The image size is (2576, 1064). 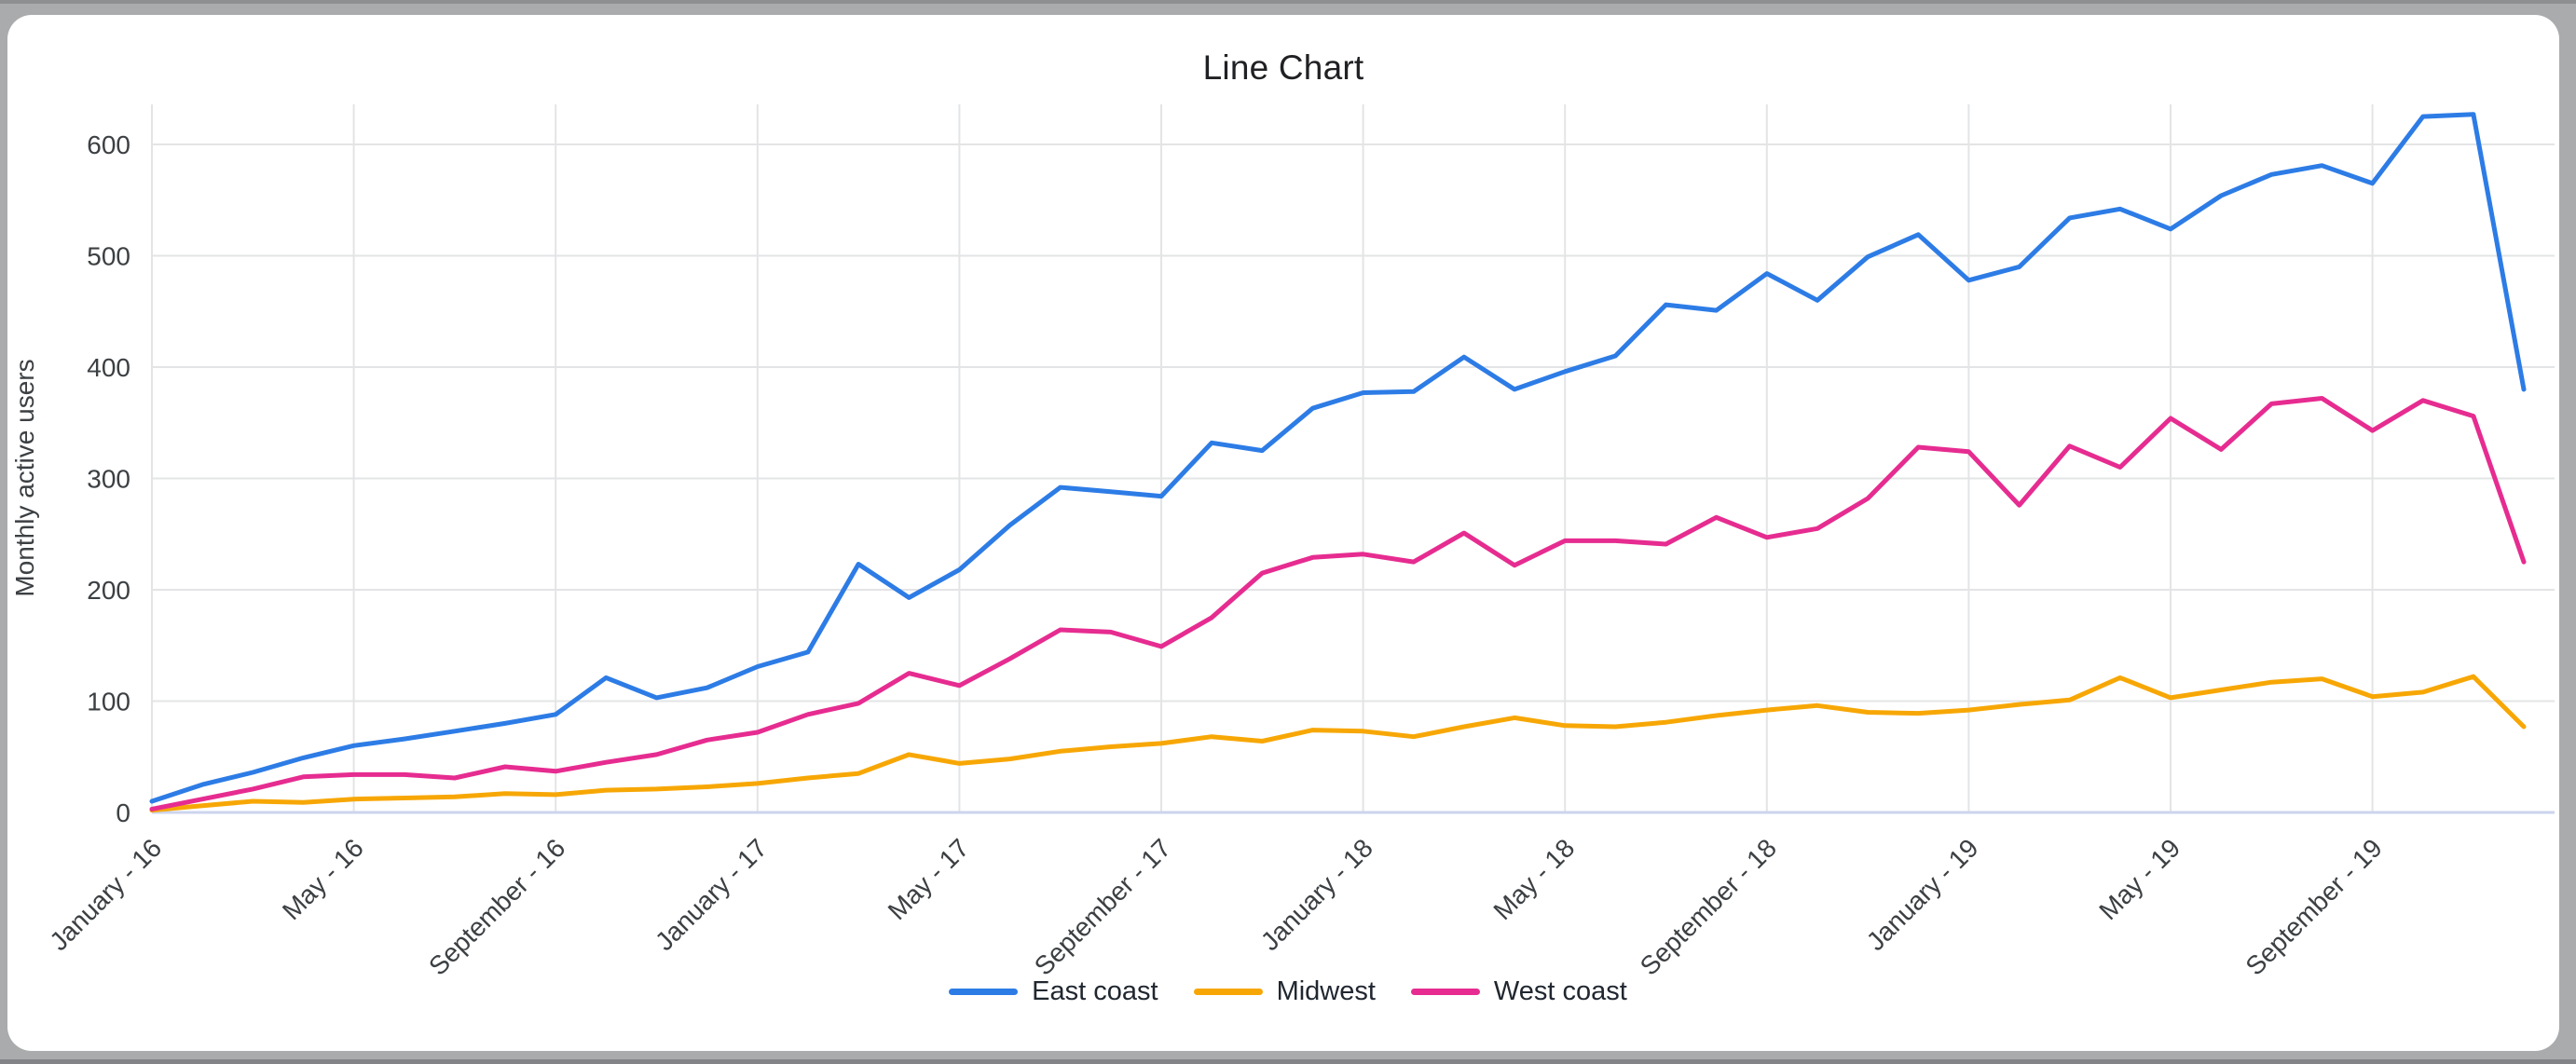 I want to click on x-tick-label: January - 18, so click(x=1316, y=894).